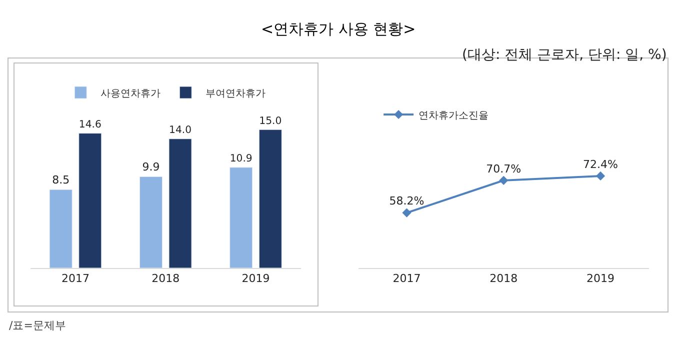  What do you see at coordinates (180, 130) in the screenshot?
I see `data-label: 14.0` at bounding box center [180, 130].